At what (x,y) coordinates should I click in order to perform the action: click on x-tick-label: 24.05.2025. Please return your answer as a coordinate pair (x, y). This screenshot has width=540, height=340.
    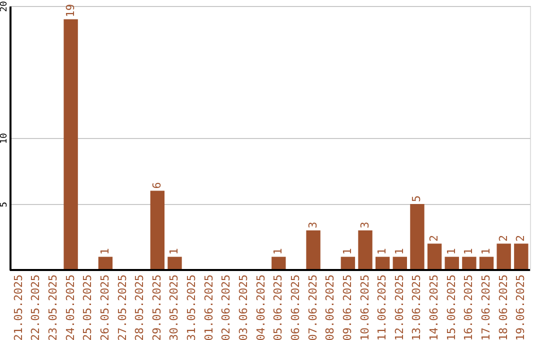
    Looking at the image, I should click on (70, 307).